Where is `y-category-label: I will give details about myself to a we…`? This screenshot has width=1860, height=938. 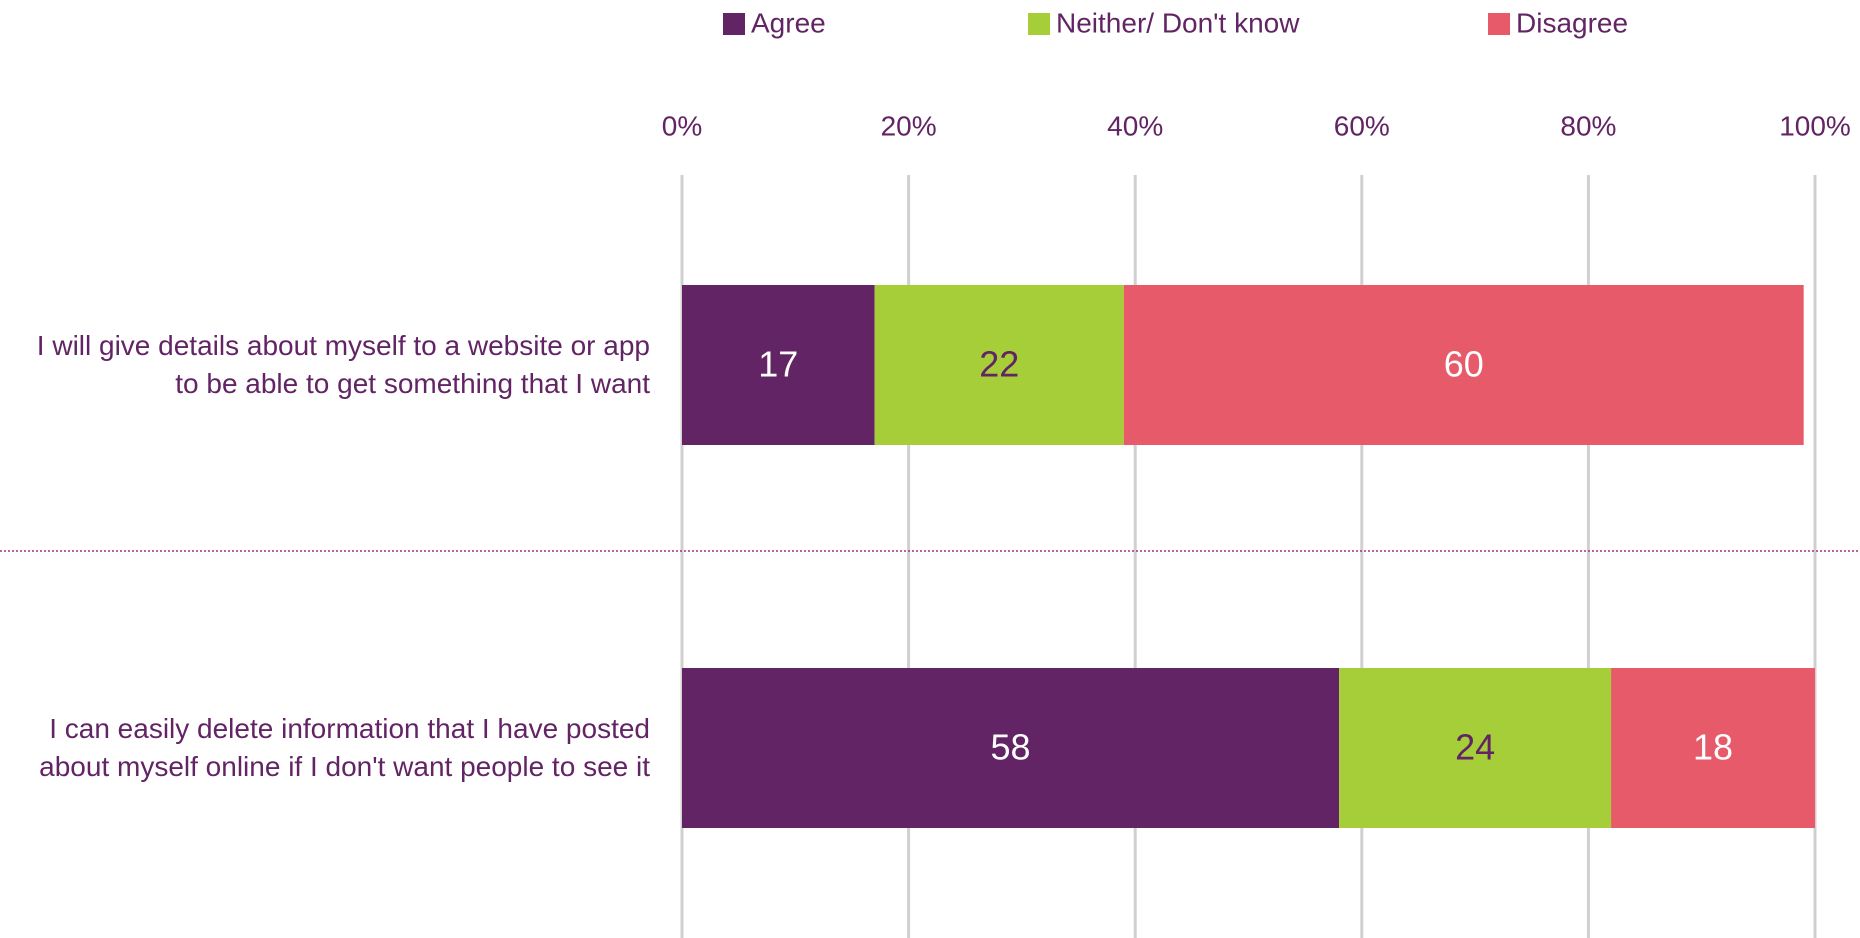
y-category-label: I will give details about myself to a we… is located at coordinates (343, 364).